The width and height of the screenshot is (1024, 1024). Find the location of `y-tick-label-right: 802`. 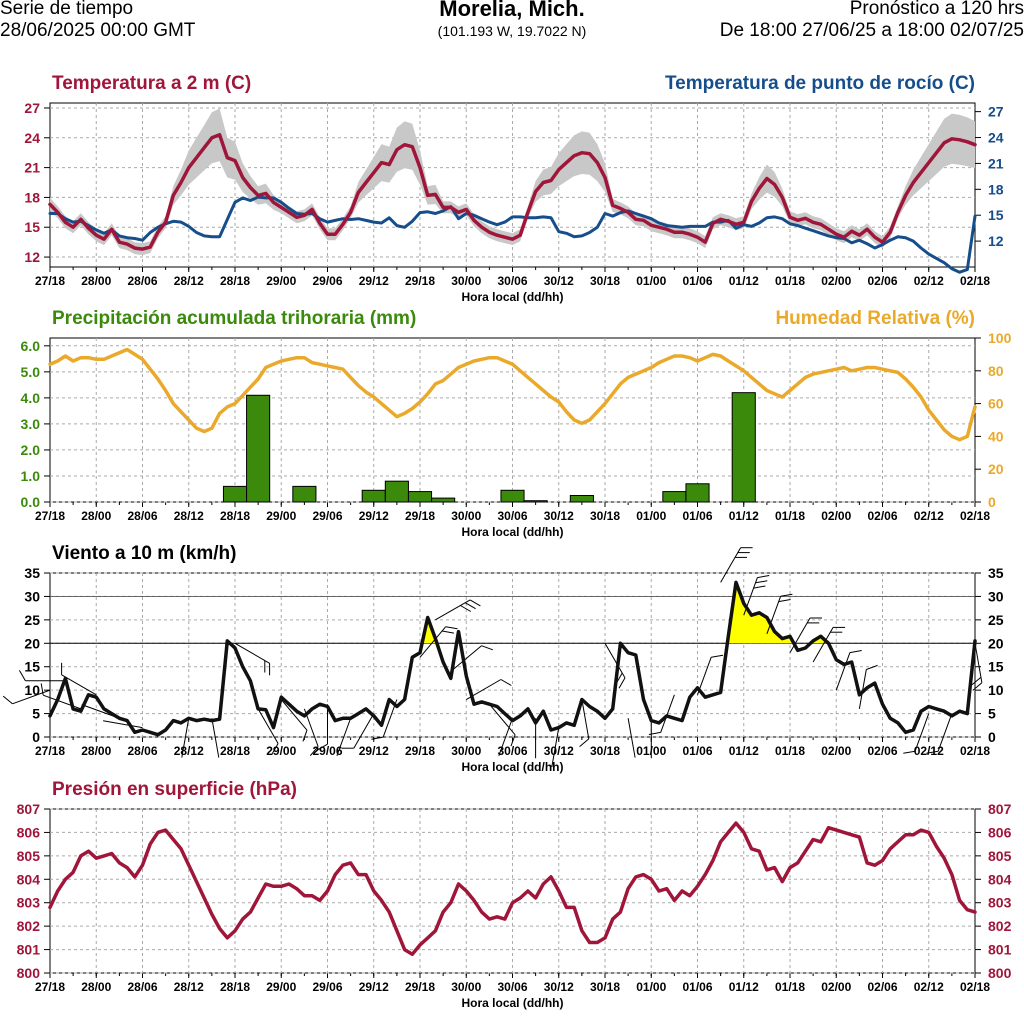

y-tick-label-right: 802 is located at coordinates (1000, 926).